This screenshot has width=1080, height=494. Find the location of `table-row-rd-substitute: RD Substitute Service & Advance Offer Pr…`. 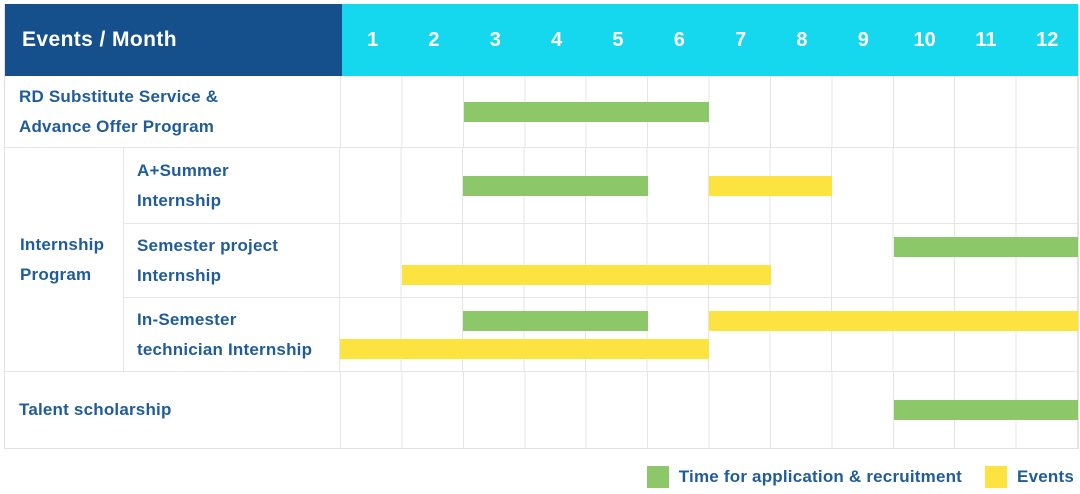

table-row-rd-substitute: RD Substitute Service & Advance Offer Pr… is located at coordinates (541, 112).